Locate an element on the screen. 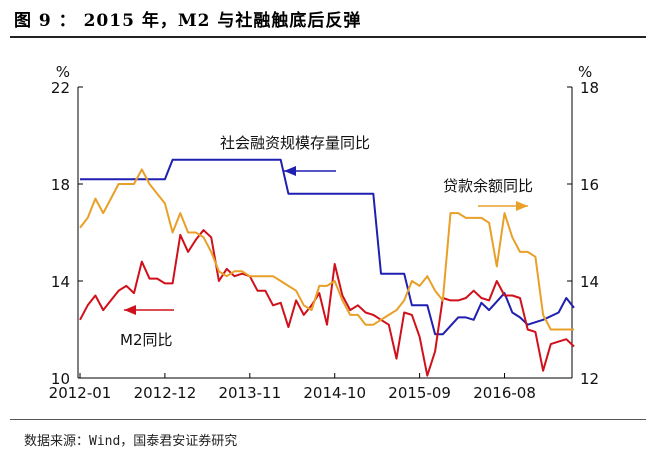 This screenshot has height=462, width=656. x-tick-label-1: 2012-12 is located at coordinates (165, 393).